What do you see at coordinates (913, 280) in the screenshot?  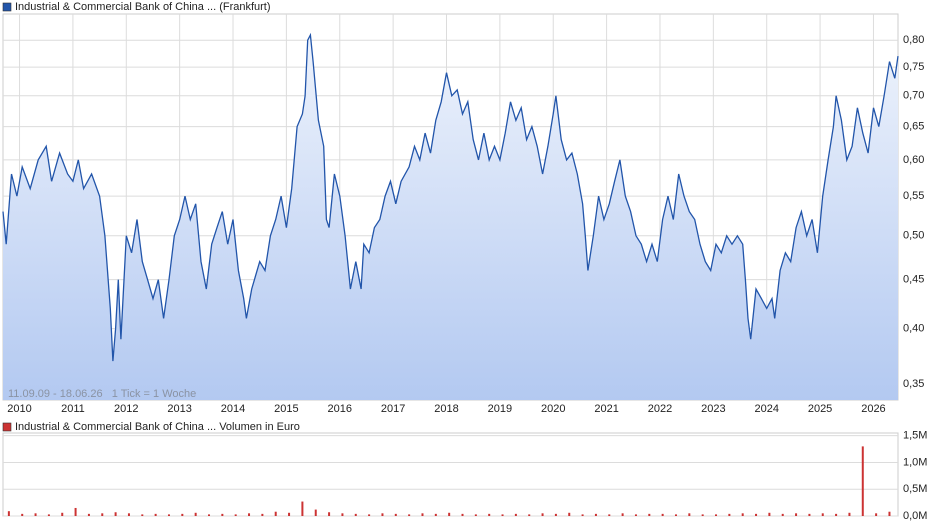 I see `y-tick-label: 0,45` at bounding box center [913, 280].